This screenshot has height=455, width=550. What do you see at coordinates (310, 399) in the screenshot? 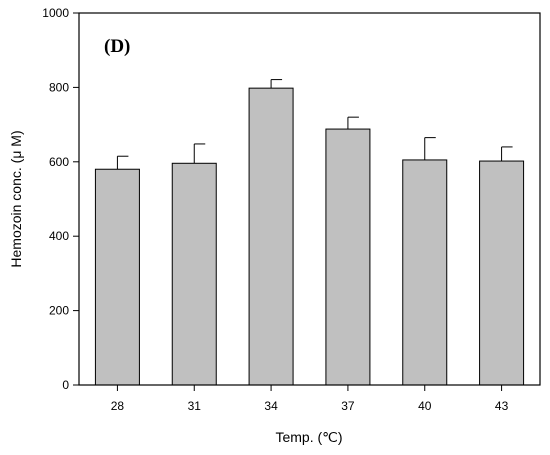
I see `x-axis: 28 31 34 37 40 43` at bounding box center [310, 399].